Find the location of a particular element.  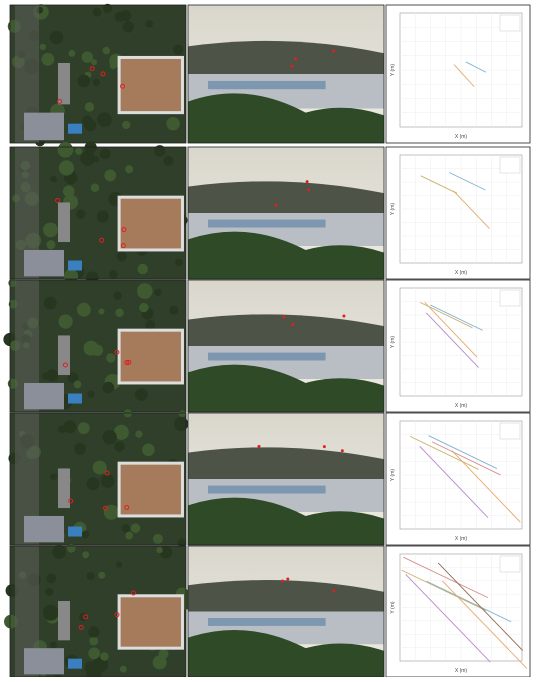

building-block is located at coordinates (64, 621).